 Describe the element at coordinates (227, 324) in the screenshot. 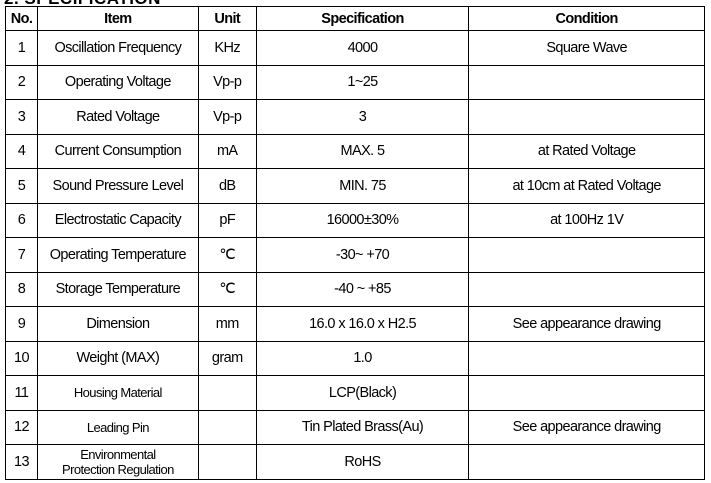

I see `cell-unit: mm` at that location.